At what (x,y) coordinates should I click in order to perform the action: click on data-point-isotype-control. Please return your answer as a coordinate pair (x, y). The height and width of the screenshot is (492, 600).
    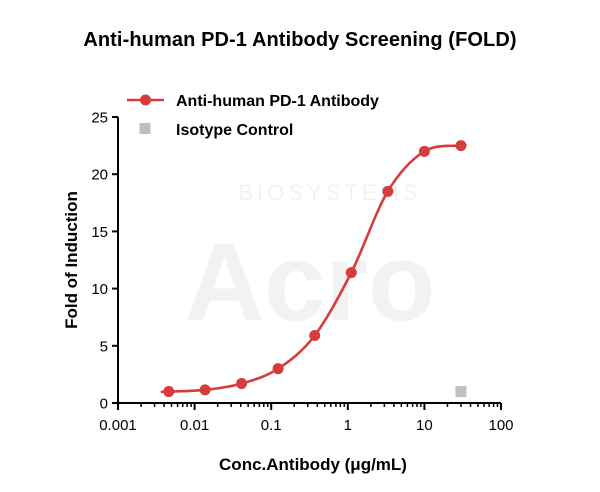
    Looking at the image, I should click on (461, 392).